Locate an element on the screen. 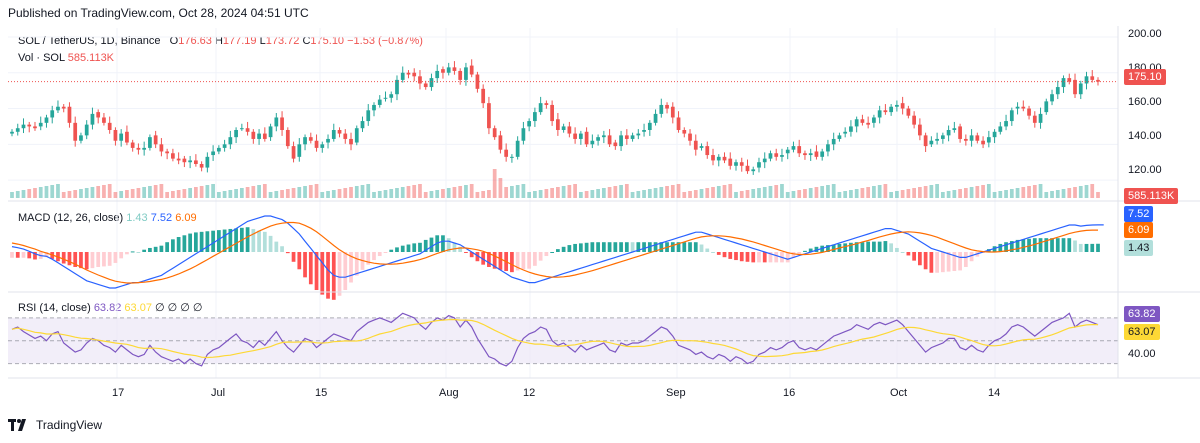 This screenshot has height=443, width=1200. x-tick-oct: Oct is located at coordinates (899, 393).